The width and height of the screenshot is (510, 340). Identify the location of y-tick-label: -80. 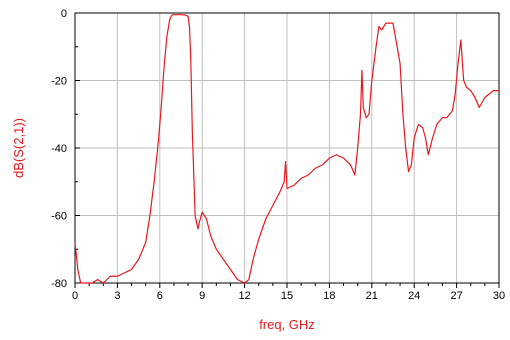
(59, 284).